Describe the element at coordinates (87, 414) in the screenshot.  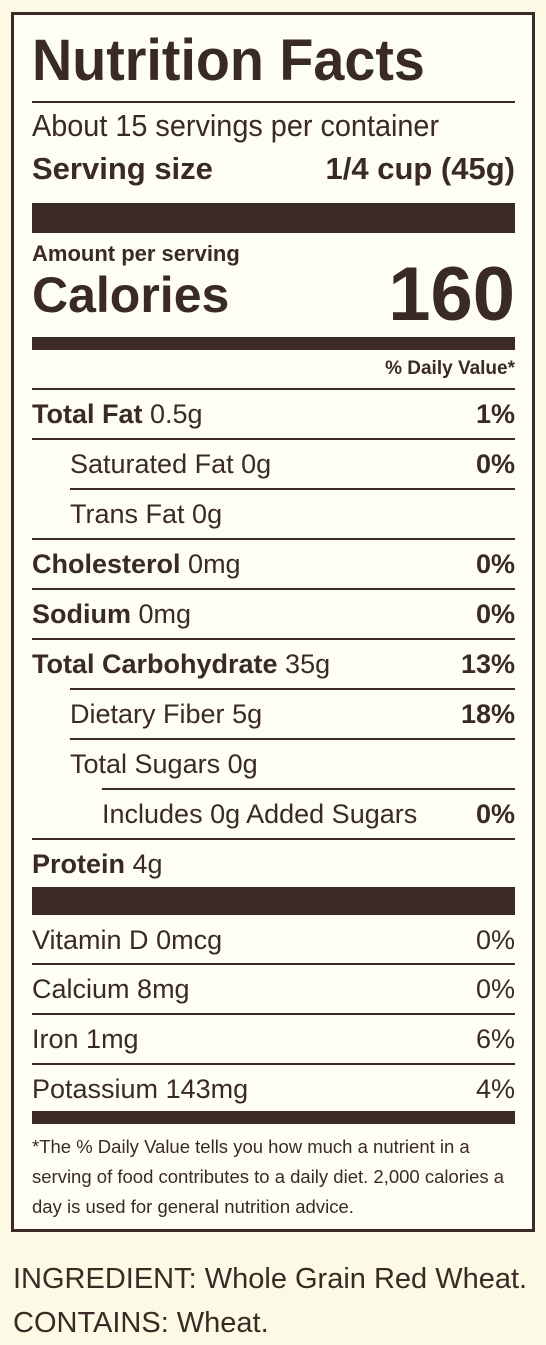
I see `nutrient-name: Total Fat` at that location.